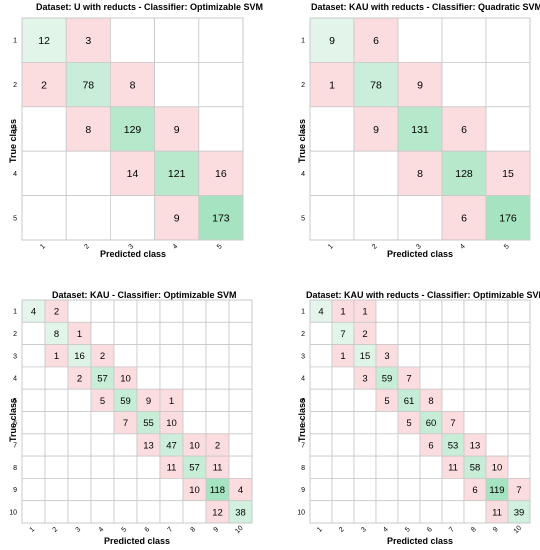 This screenshot has height=550, width=540. Describe the element at coordinates (148, 423) in the screenshot. I see `cell-value: 55` at that location.